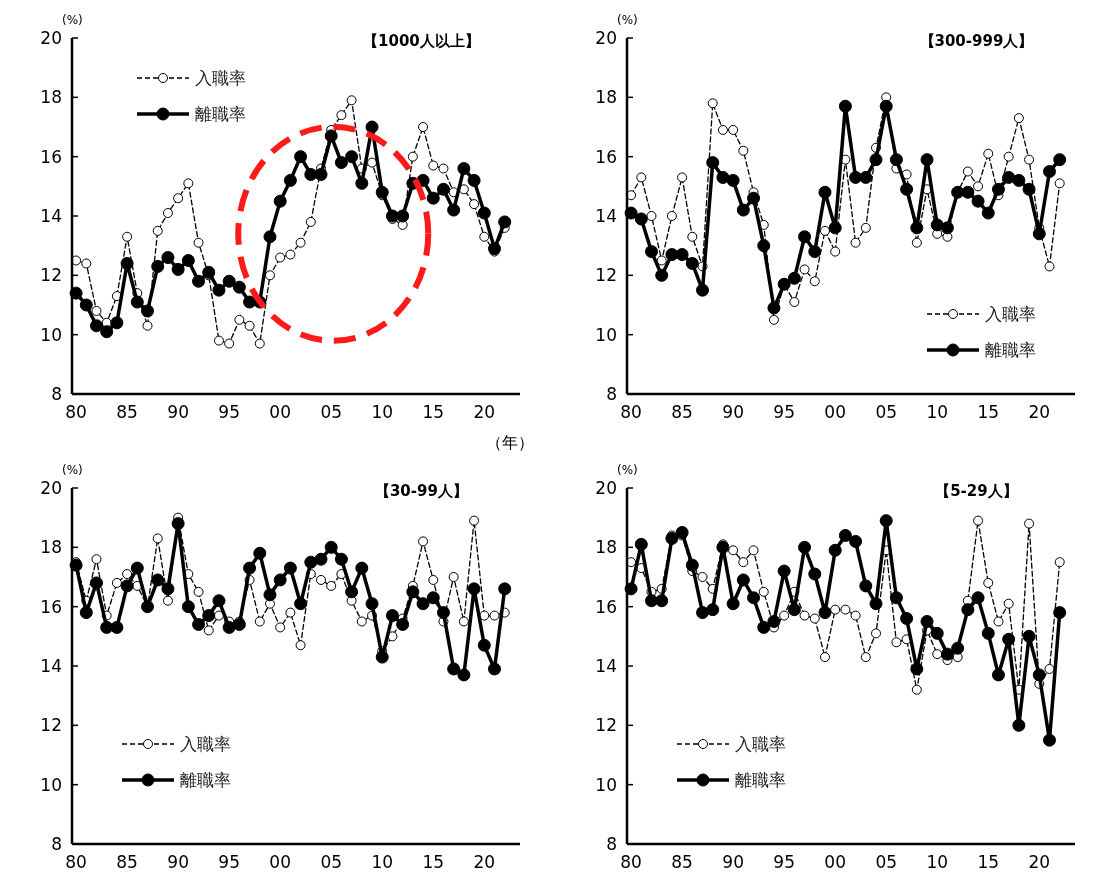 The height and width of the screenshot is (885, 1112). I want to click on x-tick-label: 85, so click(682, 862).